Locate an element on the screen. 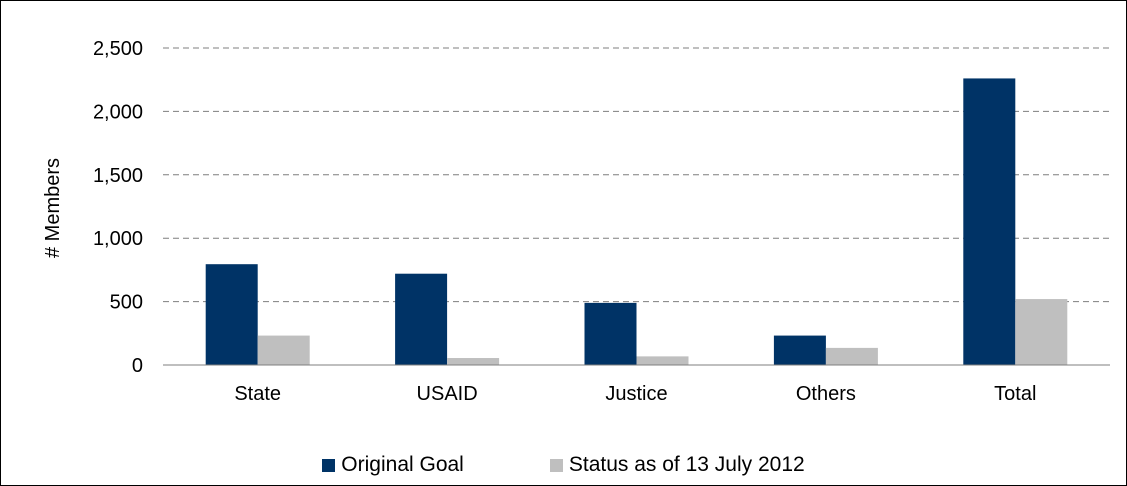  x-tick-label: Justice is located at coordinates (636, 394).